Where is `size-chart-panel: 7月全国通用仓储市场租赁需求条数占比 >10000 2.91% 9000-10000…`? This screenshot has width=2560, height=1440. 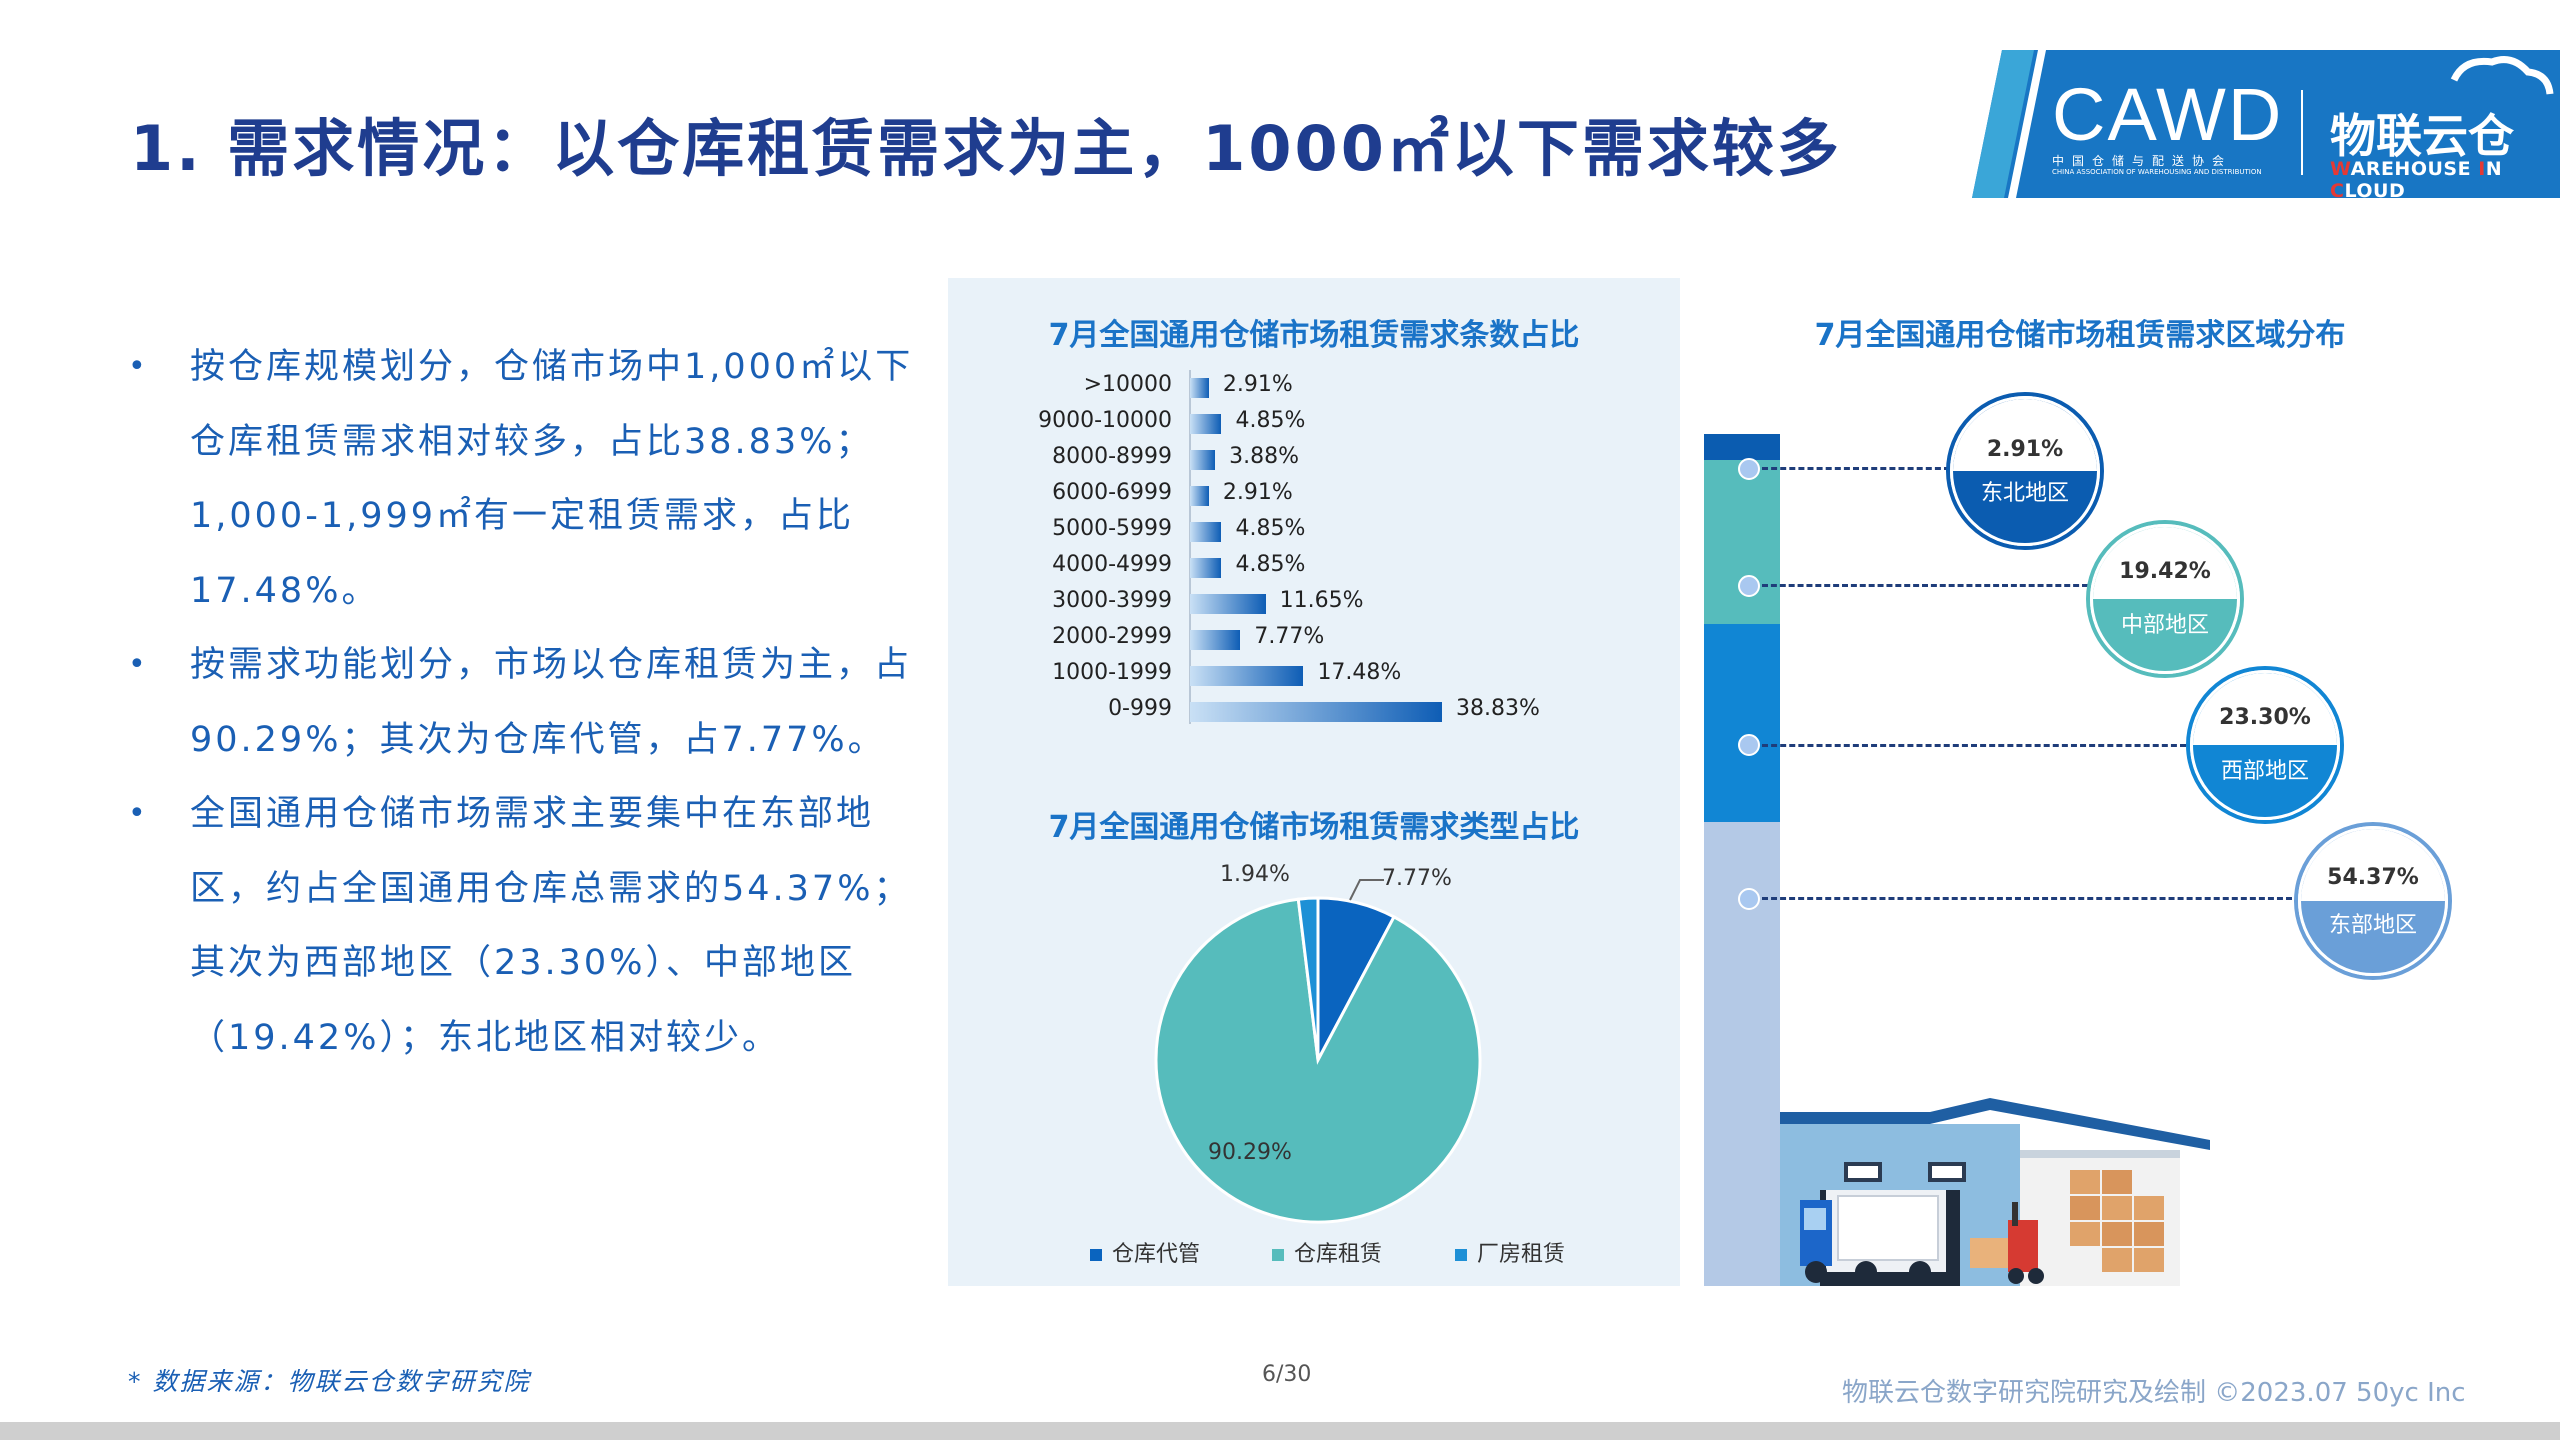 size-chart-panel: 7月全国通用仓储市场租赁需求条数占比 >10000 2.91% 9000-10000… is located at coordinates (1314, 532).